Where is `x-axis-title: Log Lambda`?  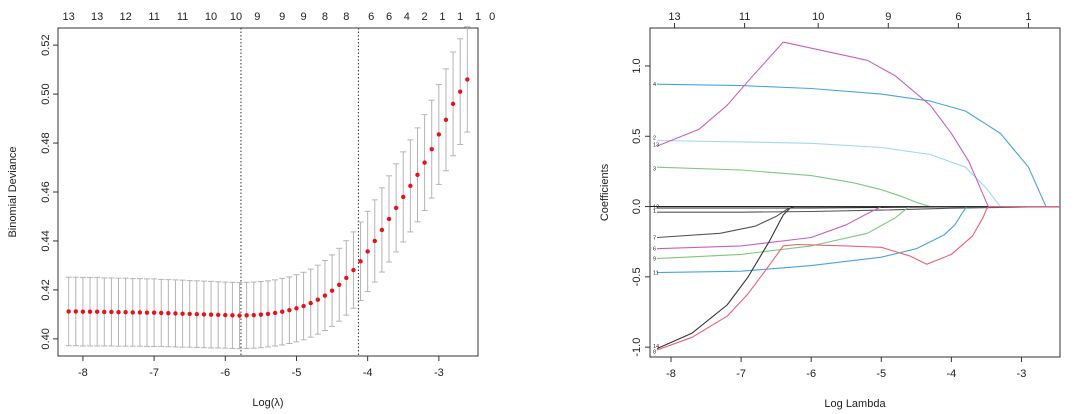 x-axis-title: Log Lambda is located at coordinates (855, 404).